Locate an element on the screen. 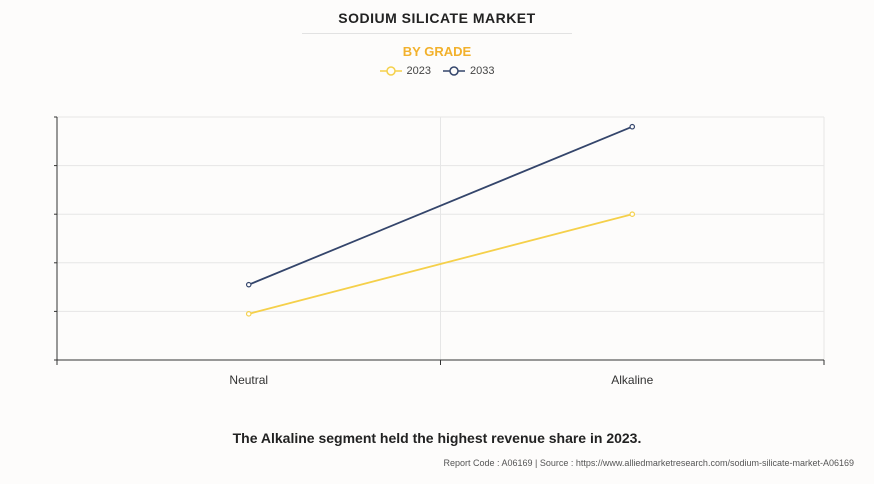 This screenshot has height=484, width=874. legend-marker-2023-icon is located at coordinates (390, 71).